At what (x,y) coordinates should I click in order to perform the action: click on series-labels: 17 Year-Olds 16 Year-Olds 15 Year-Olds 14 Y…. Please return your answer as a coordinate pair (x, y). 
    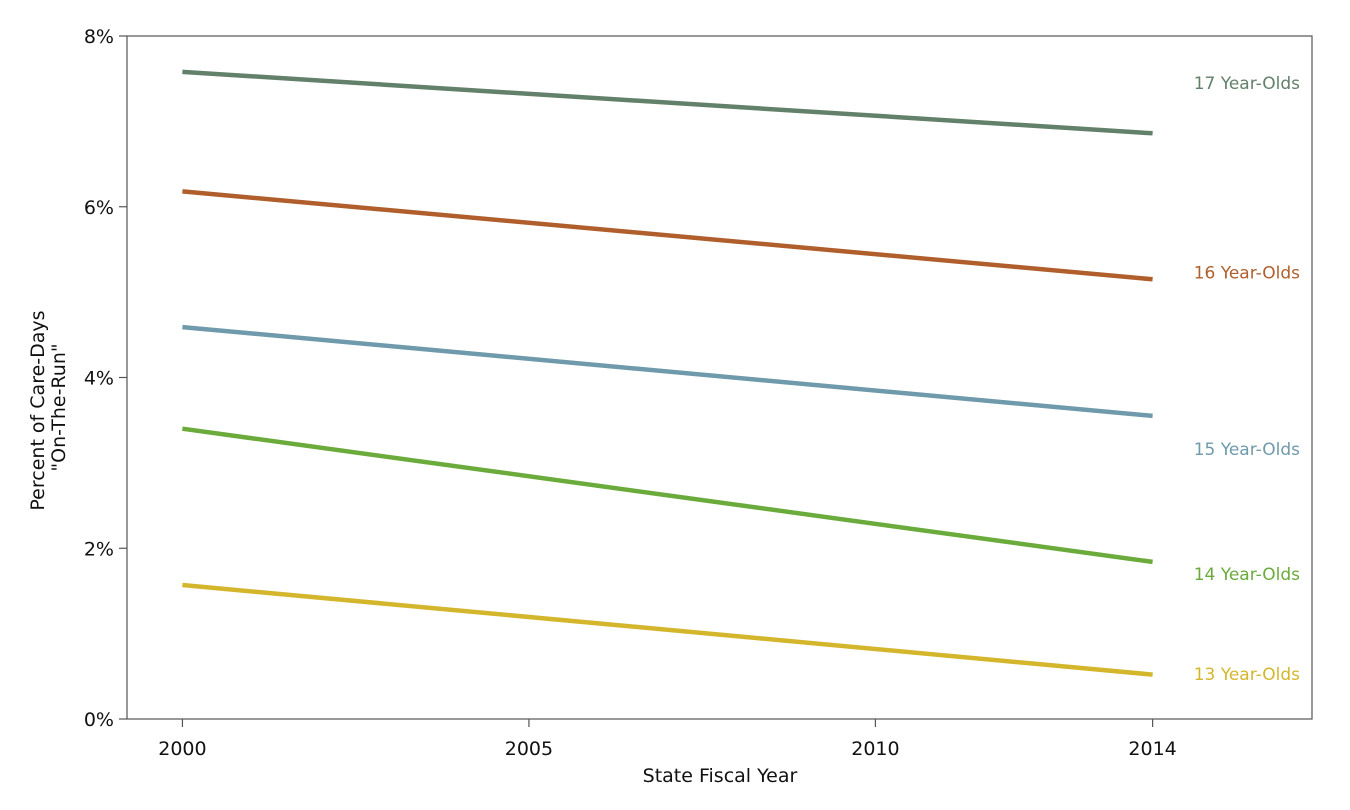
    Looking at the image, I should click on (1247, 379).